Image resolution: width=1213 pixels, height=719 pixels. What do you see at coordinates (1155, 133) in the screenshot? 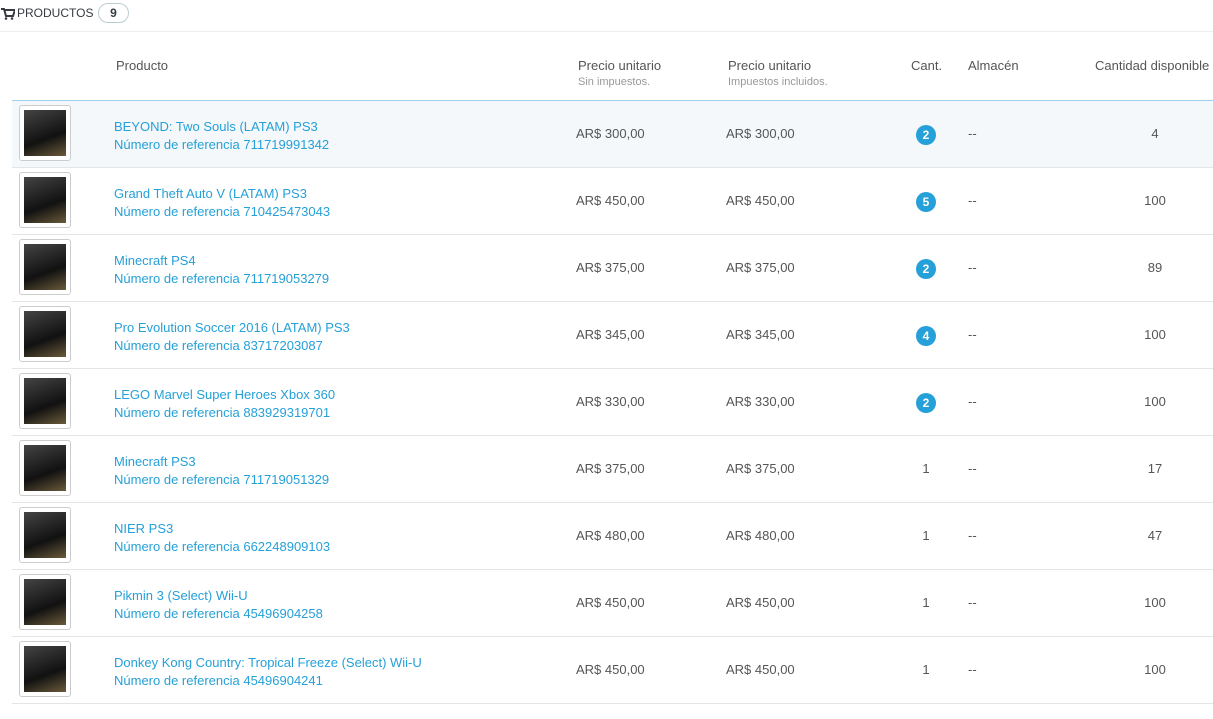
I see `available-quantity: 4` at bounding box center [1155, 133].